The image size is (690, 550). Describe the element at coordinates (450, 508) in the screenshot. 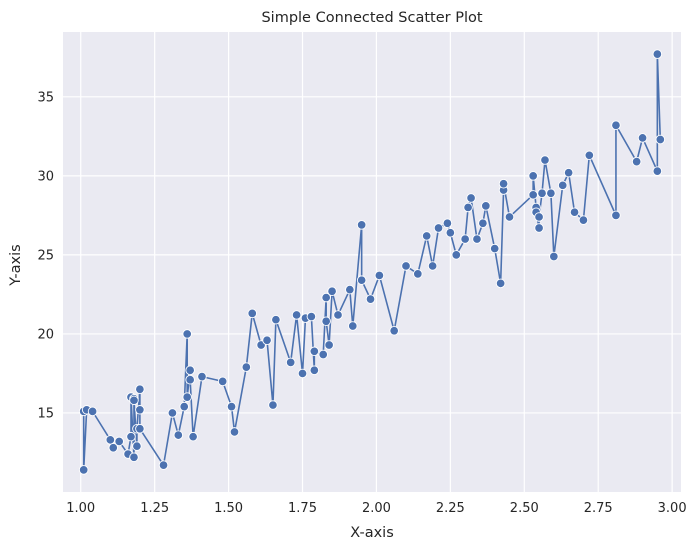

I see `x-tick-label: 2.25` at that location.